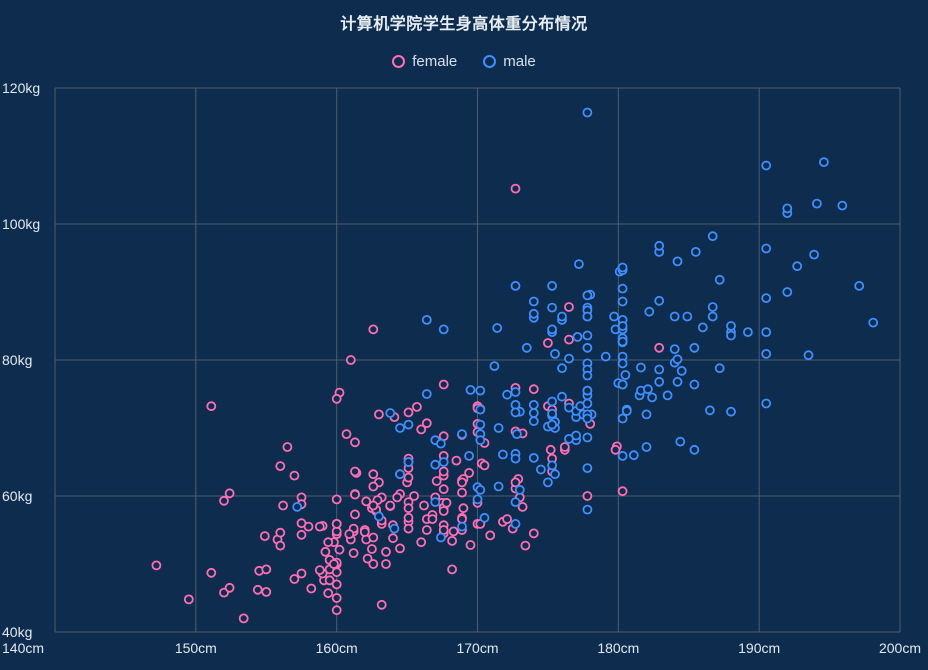 The image size is (928, 670). Describe the element at coordinates (509, 61) in the screenshot. I see `legend-item-male: male` at that location.